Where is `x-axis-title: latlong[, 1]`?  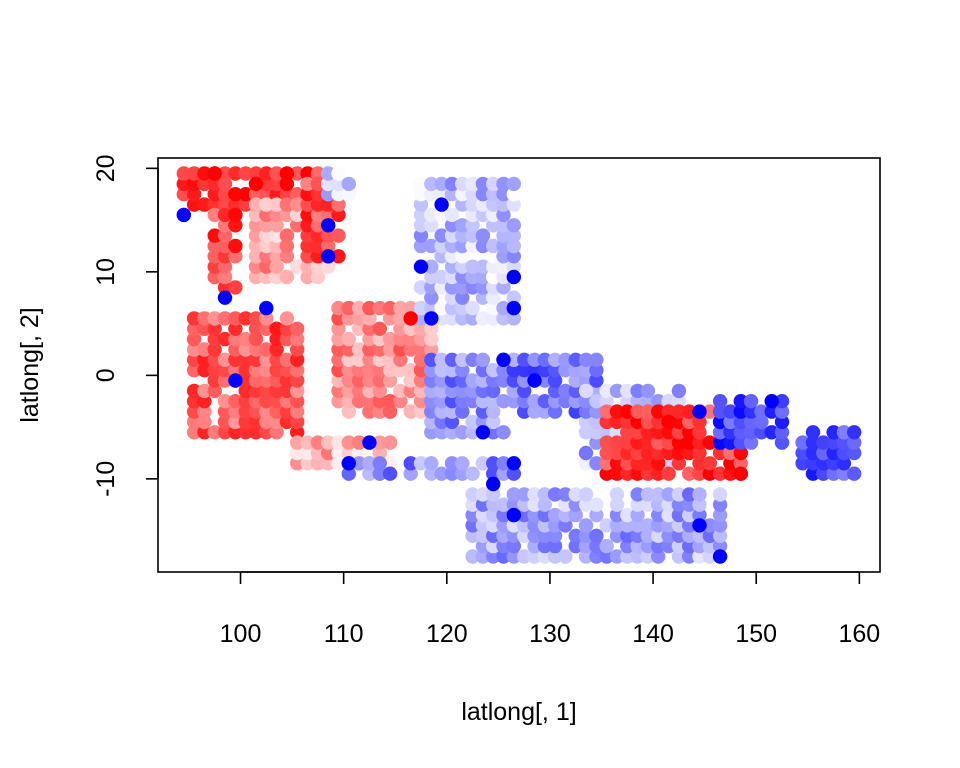 x-axis-title: latlong[, 1] is located at coordinates (518, 712).